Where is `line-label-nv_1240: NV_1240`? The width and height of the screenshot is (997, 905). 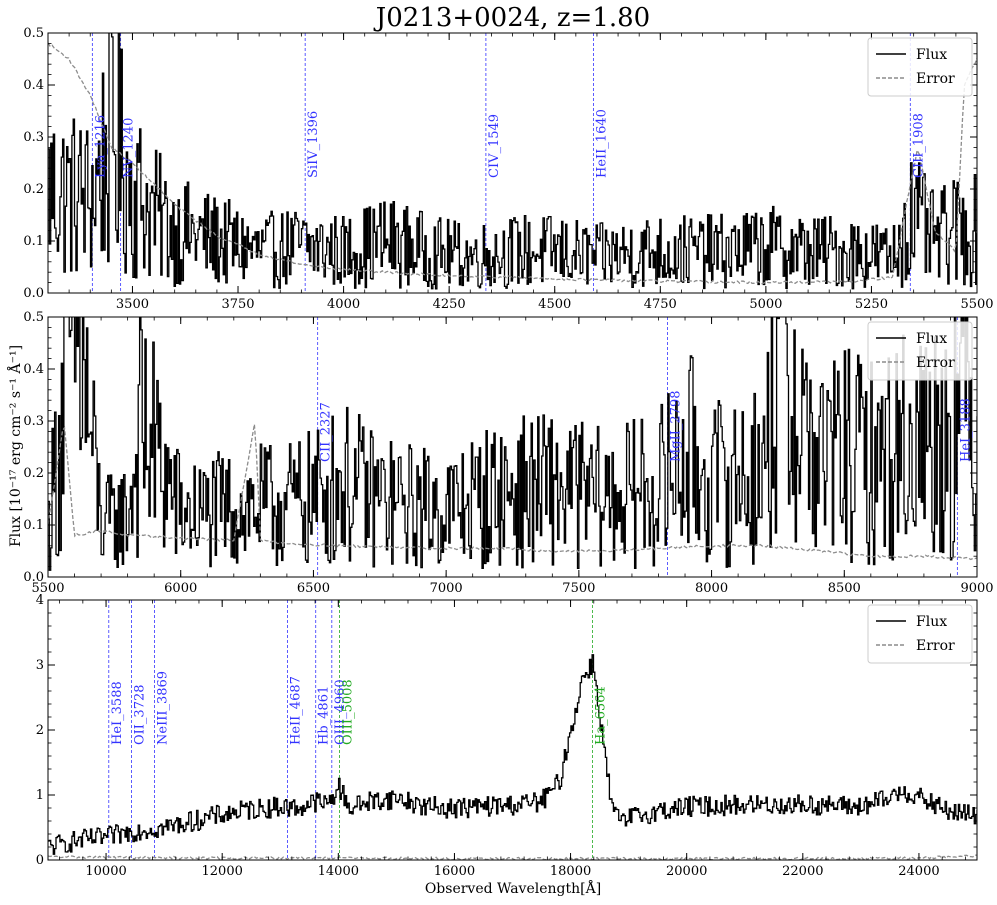
line-label-nv_1240: NV_1240 is located at coordinates (129, 148).